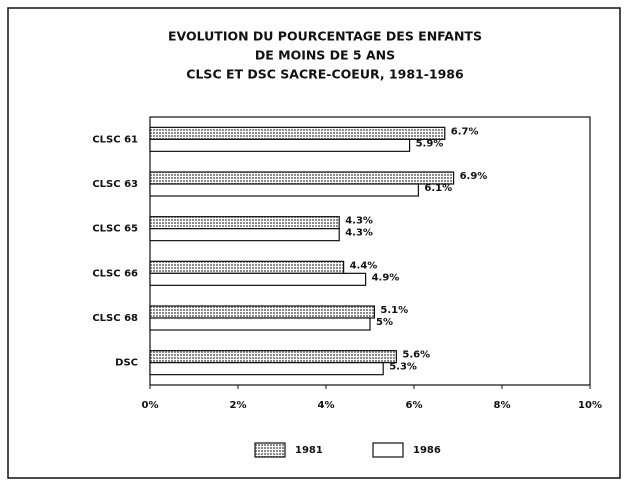 This screenshot has height=484, width=629. Describe the element at coordinates (115, 229) in the screenshot. I see `y-tick-label: CLSC 65` at that location.